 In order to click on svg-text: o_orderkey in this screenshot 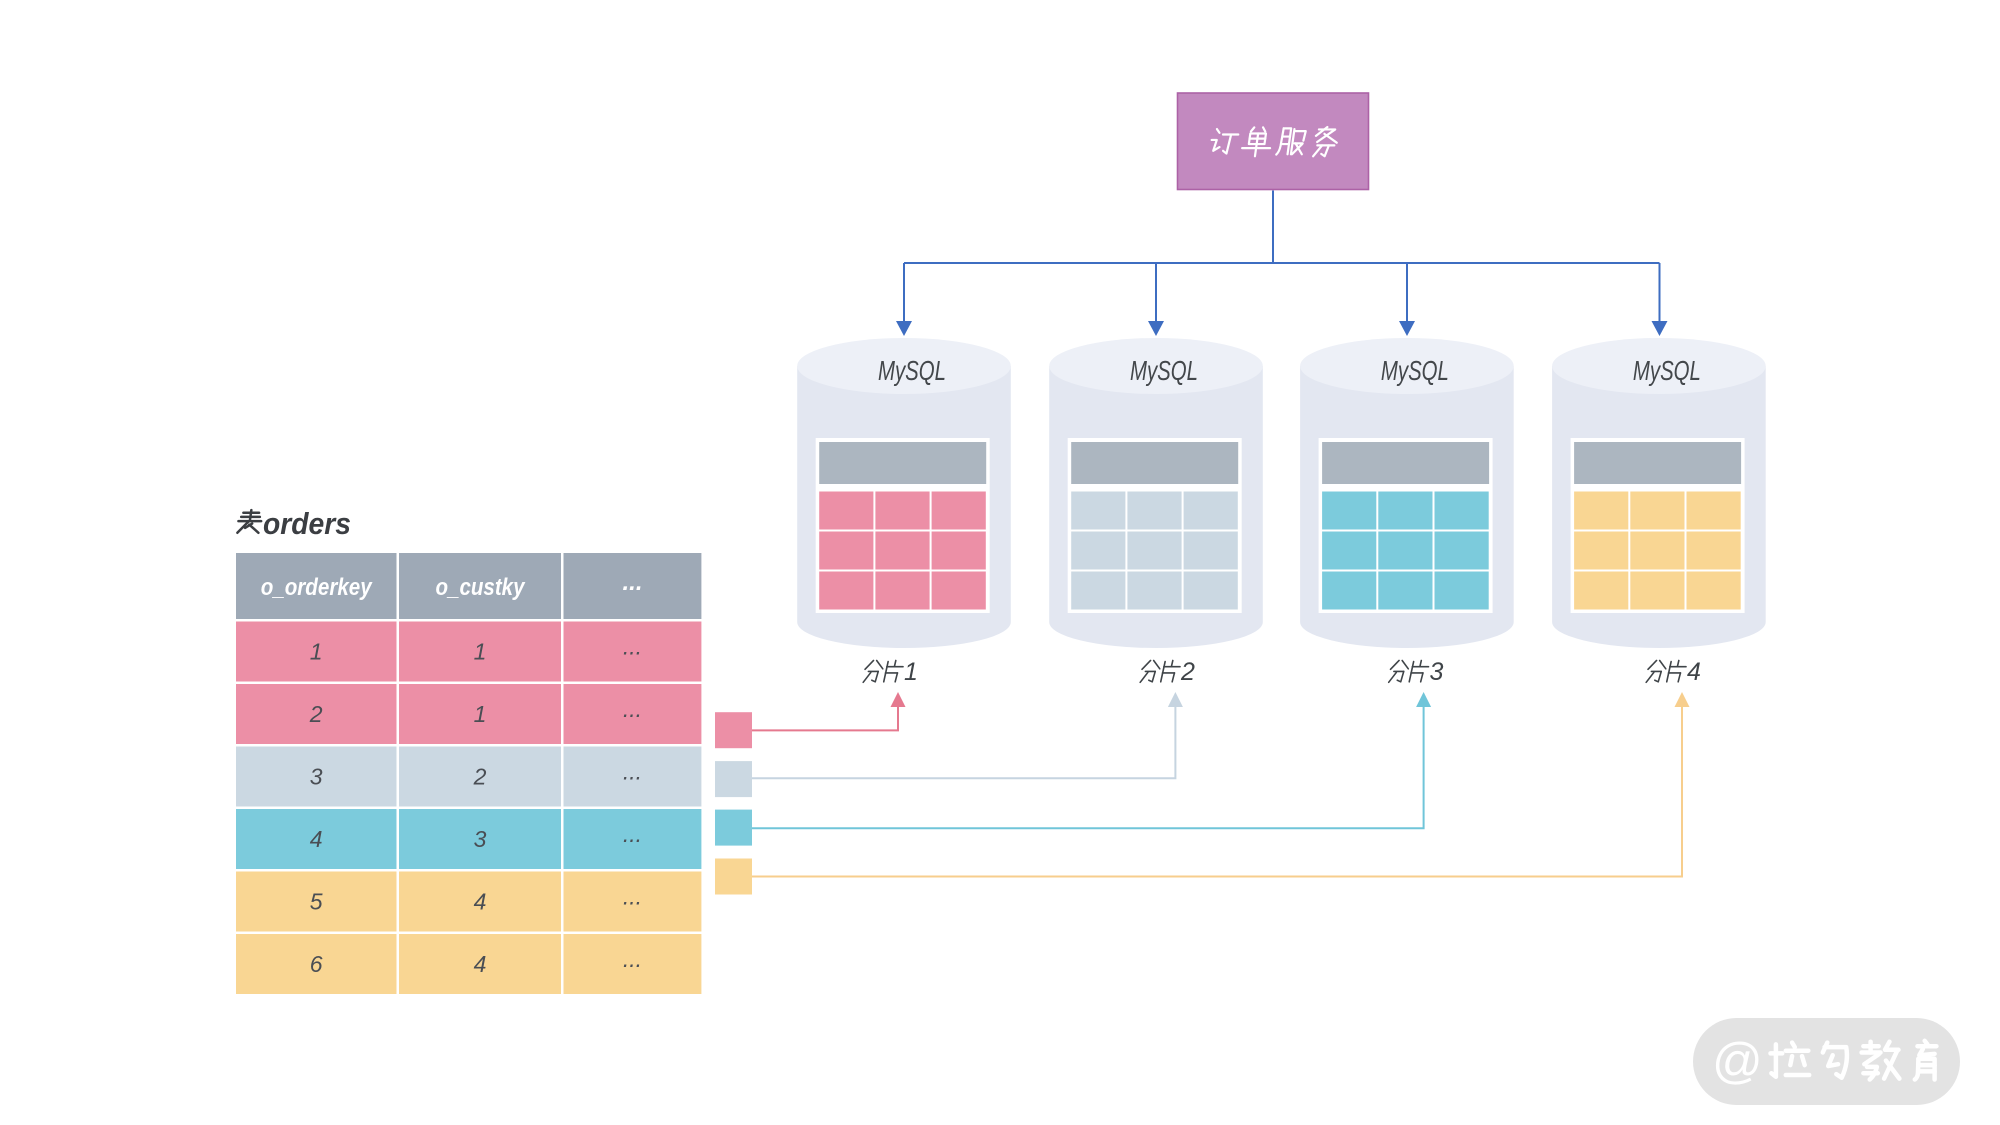, I will do `click(317, 587)`.